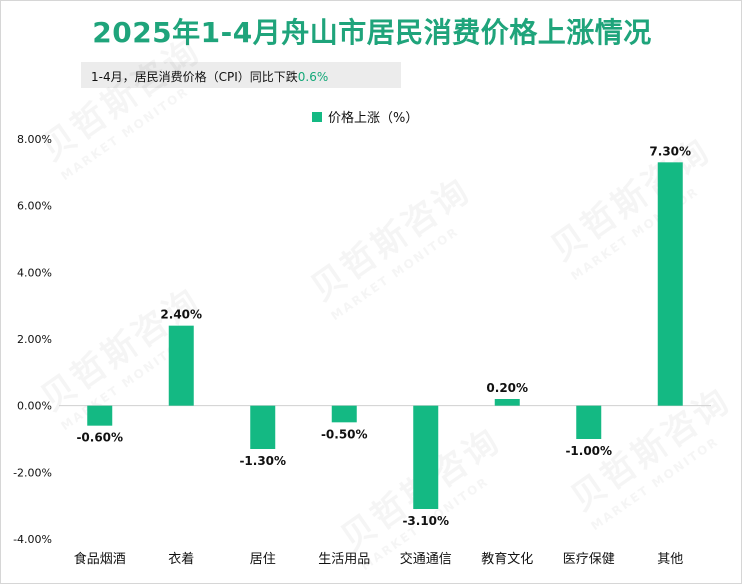 This screenshot has height=585, width=742. Describe the element at coordinates (34, 139) in the screenshot. I see `y-tick-label: 8.00%` at that location.